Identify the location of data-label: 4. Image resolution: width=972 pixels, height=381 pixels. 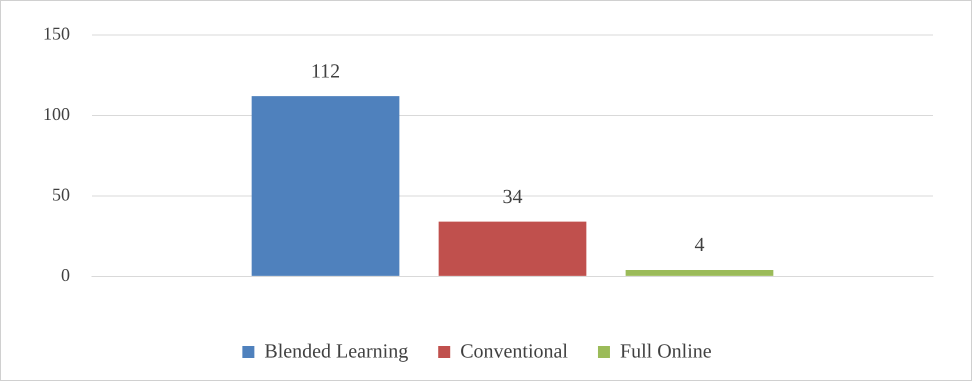
(699, 245).